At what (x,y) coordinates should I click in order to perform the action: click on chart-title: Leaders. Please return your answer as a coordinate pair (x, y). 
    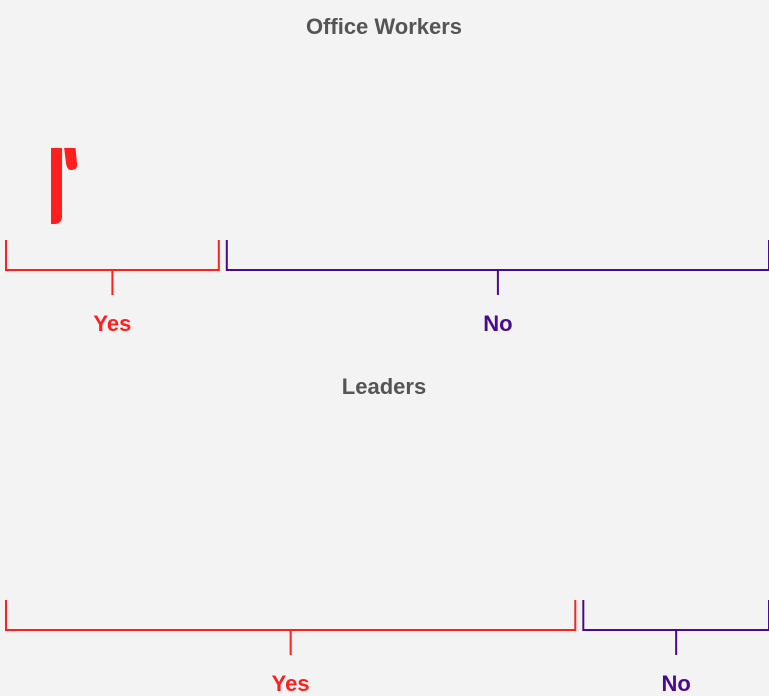
    Looking at the image, I should click on (384, 386).